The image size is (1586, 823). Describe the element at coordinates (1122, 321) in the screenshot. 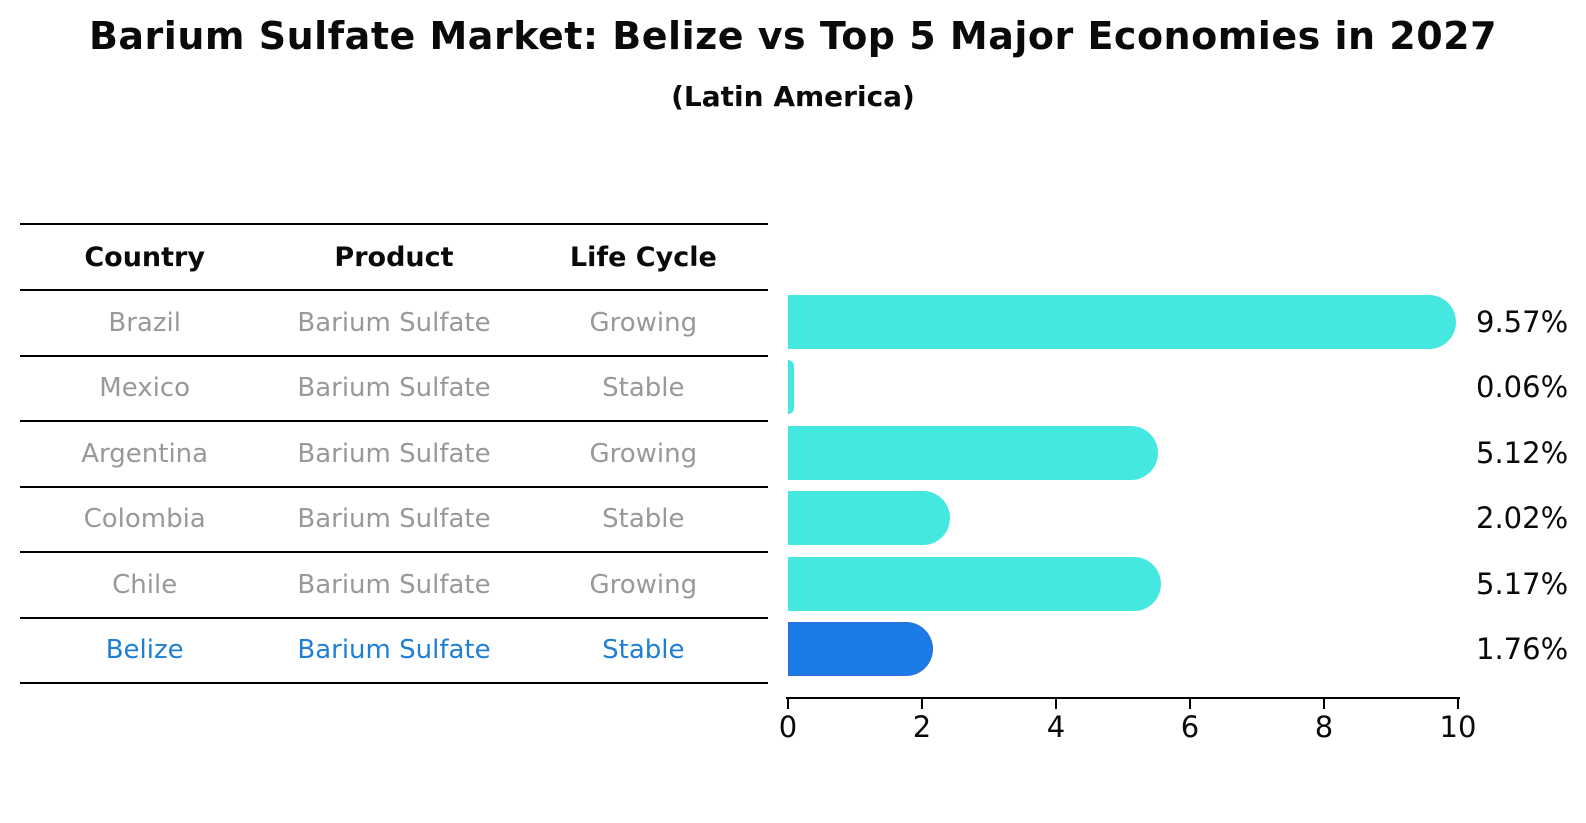

I see `bar-brazil` at that location.